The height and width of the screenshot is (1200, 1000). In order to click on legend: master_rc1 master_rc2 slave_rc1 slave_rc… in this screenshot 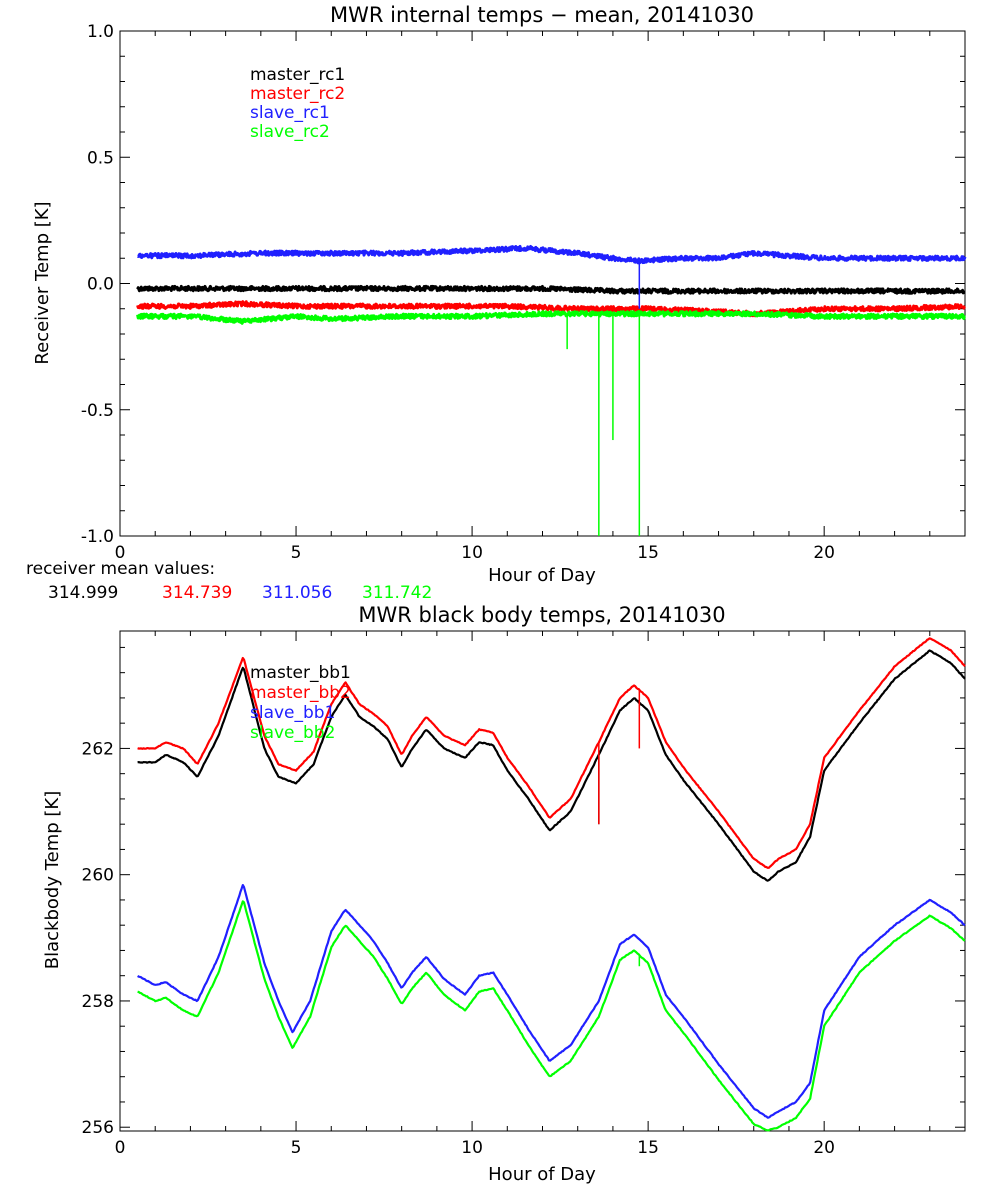, I will do `click(297, 103)`.